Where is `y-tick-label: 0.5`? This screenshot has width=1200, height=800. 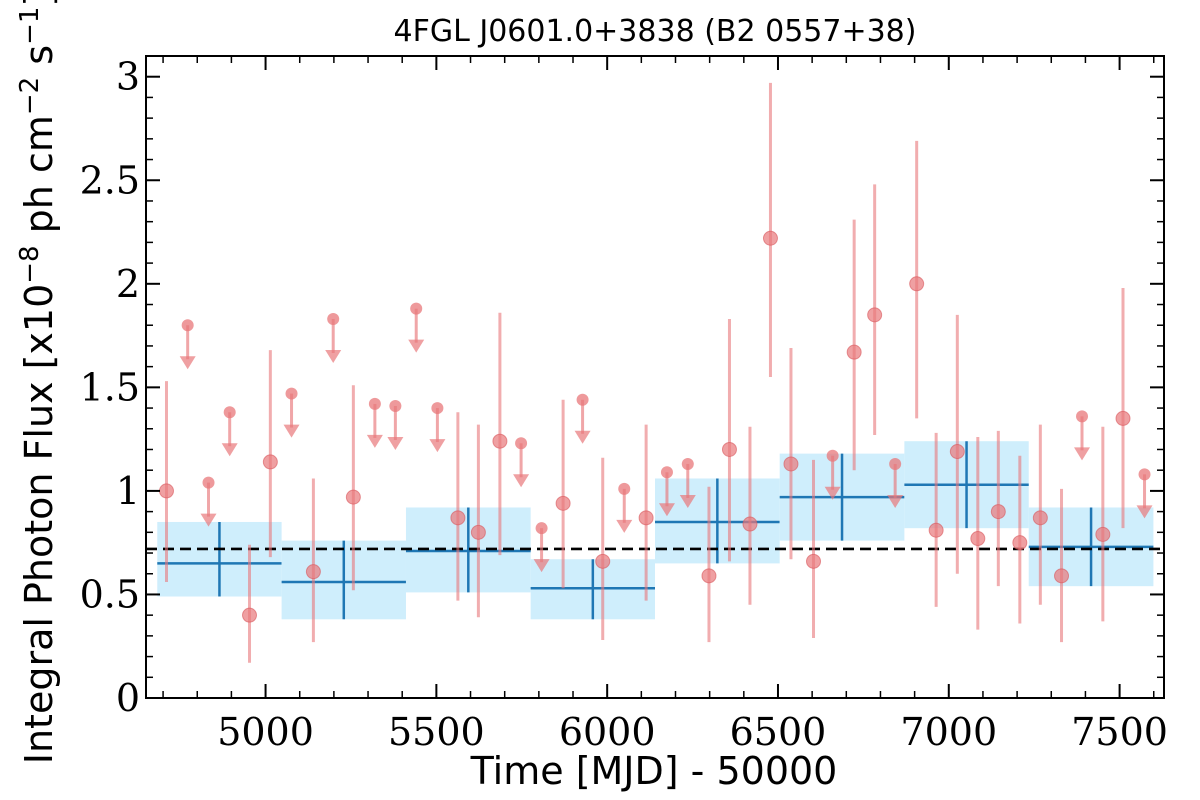
y-tick-label: 0.5 is located at coordinates (110, 594).